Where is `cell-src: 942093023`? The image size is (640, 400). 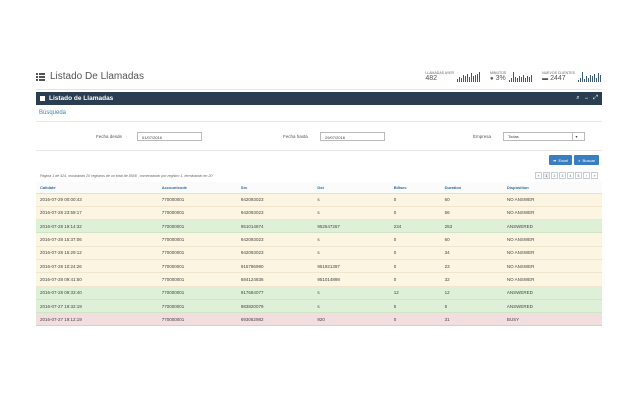
cell-src: 942093023 is located at coordinates (275, 200).